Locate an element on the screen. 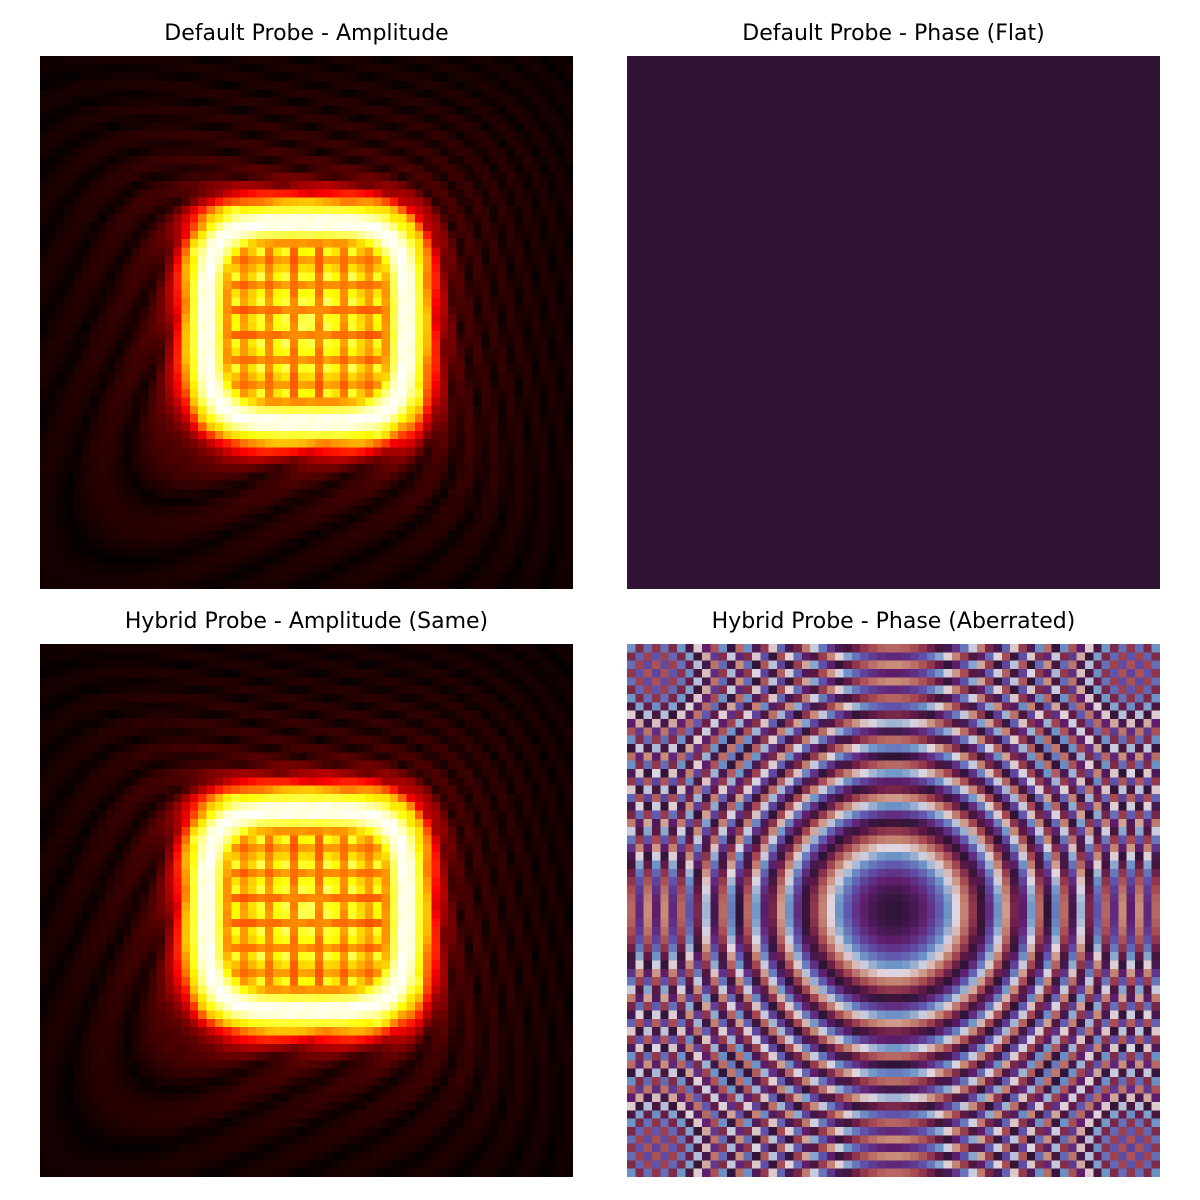 The width and height of the screenshot is (1200, 1200). panel-title-default-phase: Default Probe - Phase (Flat) is located at coordinates (893, 33).